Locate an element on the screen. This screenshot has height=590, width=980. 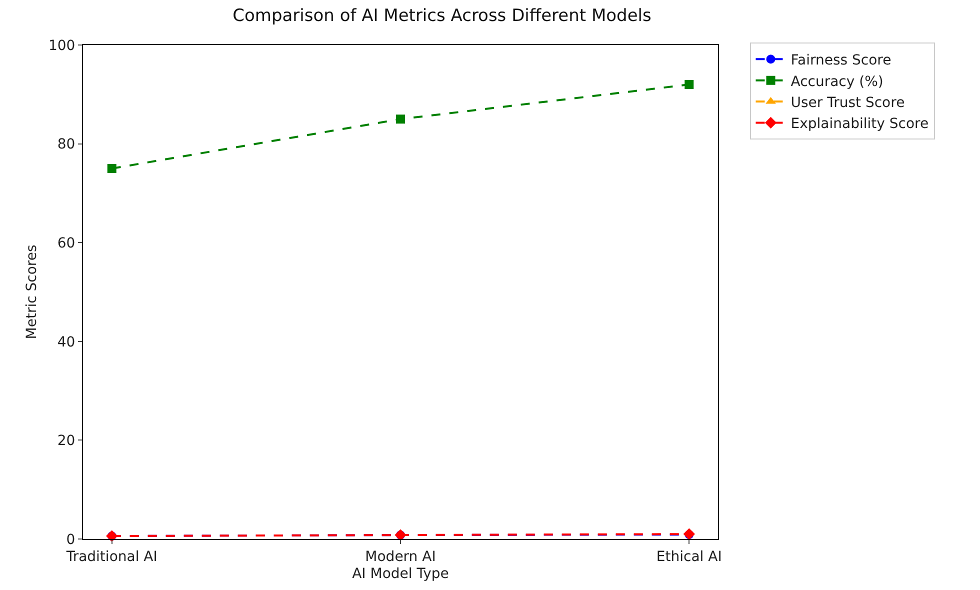
legend-label: Accuracy (%) is located at coordinates (837, 82).